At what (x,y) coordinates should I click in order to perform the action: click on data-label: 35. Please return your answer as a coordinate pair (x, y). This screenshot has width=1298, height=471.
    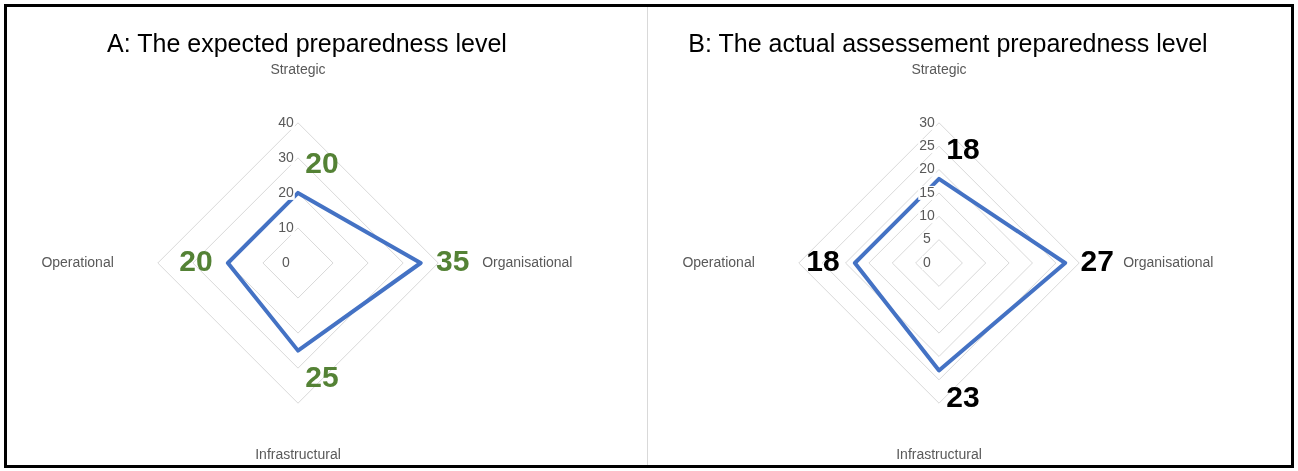
    Looking at the image, I should click on (452, 261).